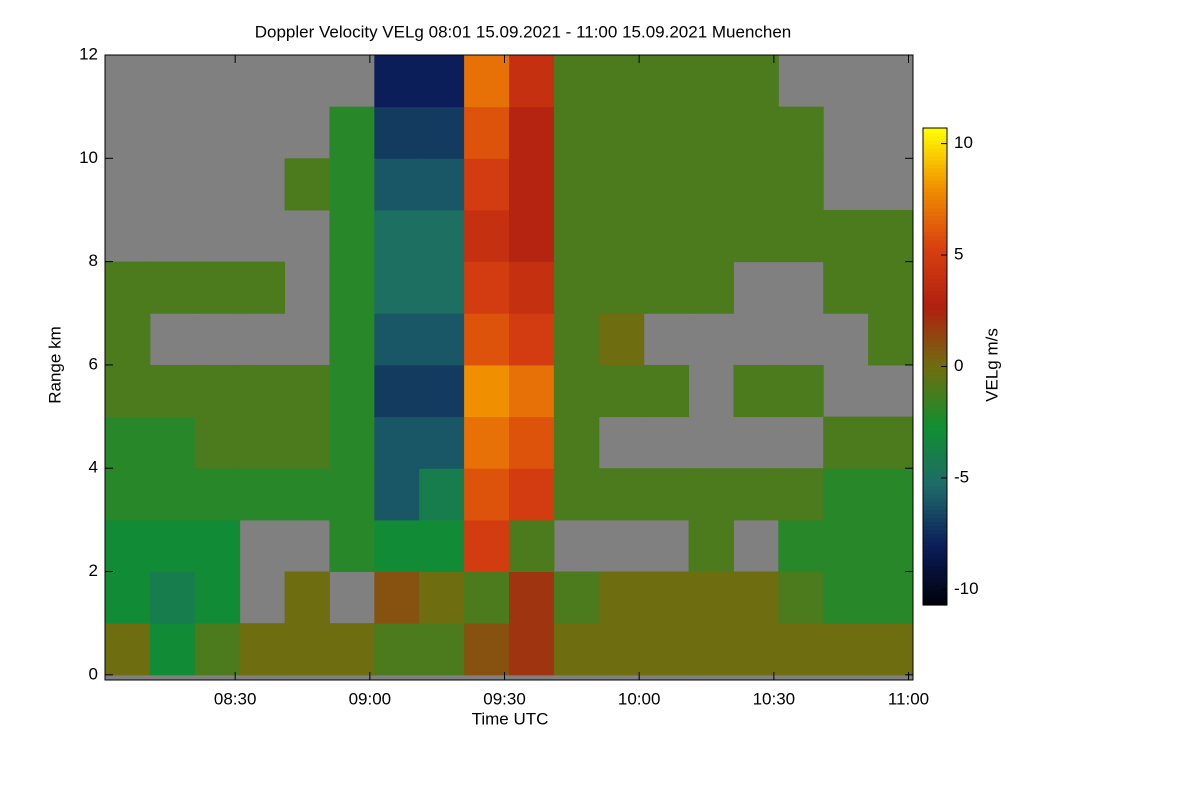 This screenshot has width=1200, height=805. I want to click on y-tick-label: 10, so click(88, 157).